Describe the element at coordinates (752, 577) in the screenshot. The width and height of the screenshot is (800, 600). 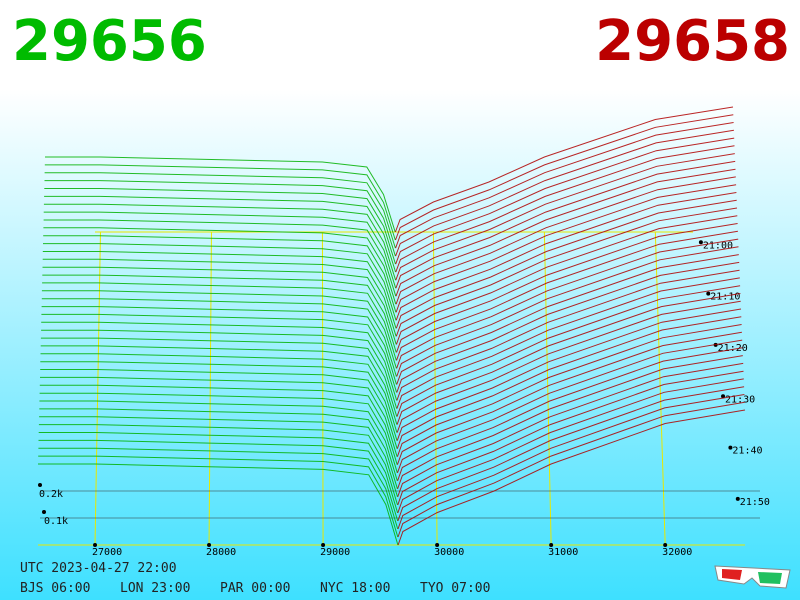
I see `glasses-icon` at that location.